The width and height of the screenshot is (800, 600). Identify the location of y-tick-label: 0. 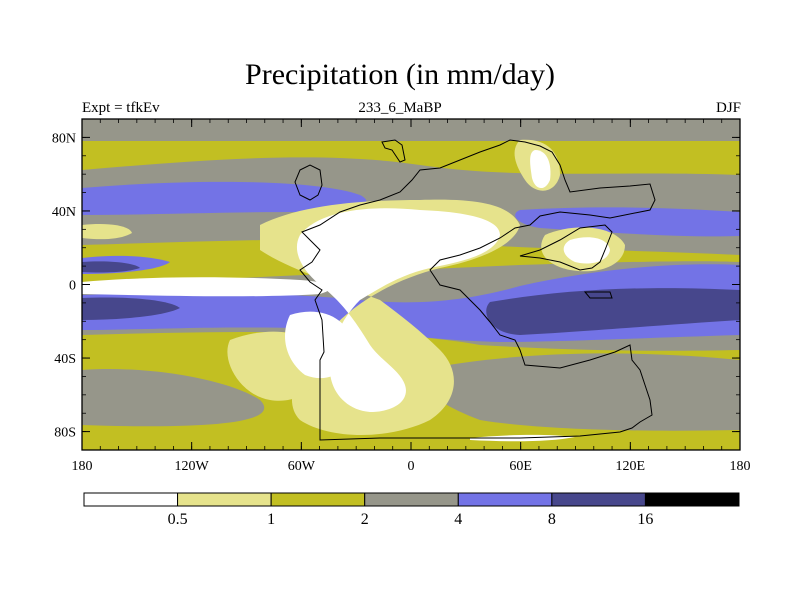
(72, 286).